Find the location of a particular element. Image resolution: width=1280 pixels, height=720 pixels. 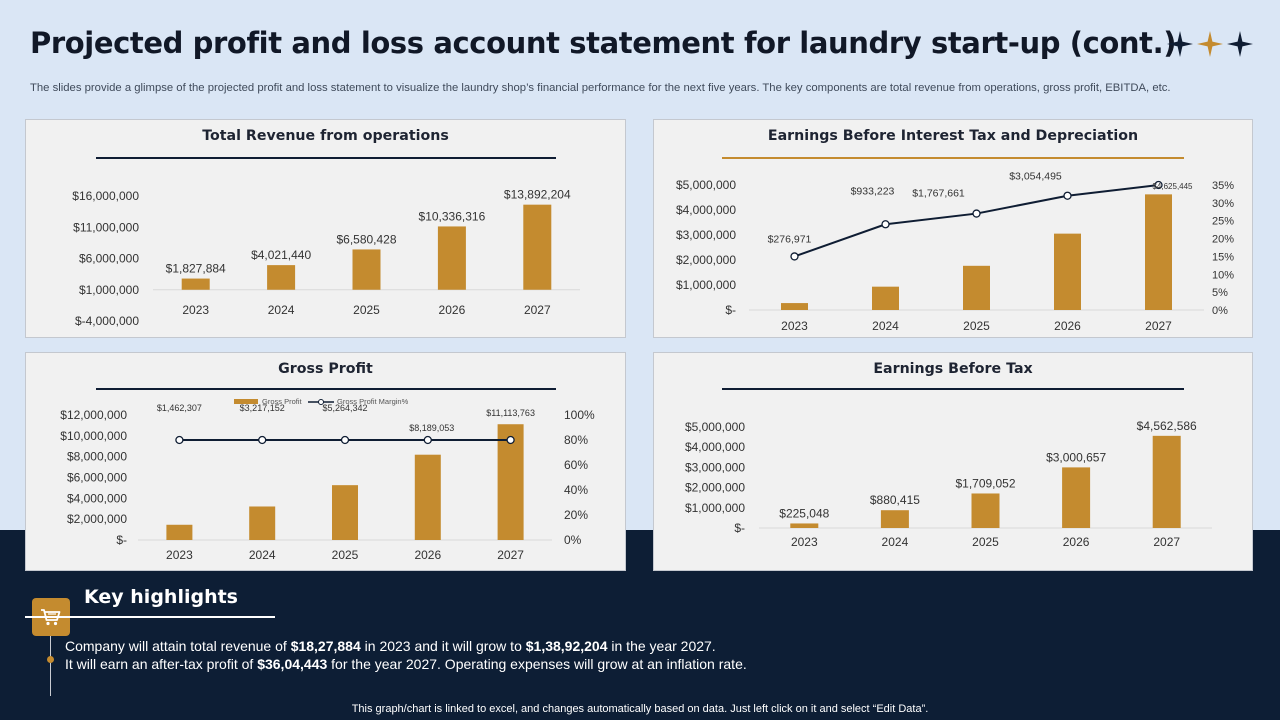

y-tick-label: $- is located at coordinates (121, 540).